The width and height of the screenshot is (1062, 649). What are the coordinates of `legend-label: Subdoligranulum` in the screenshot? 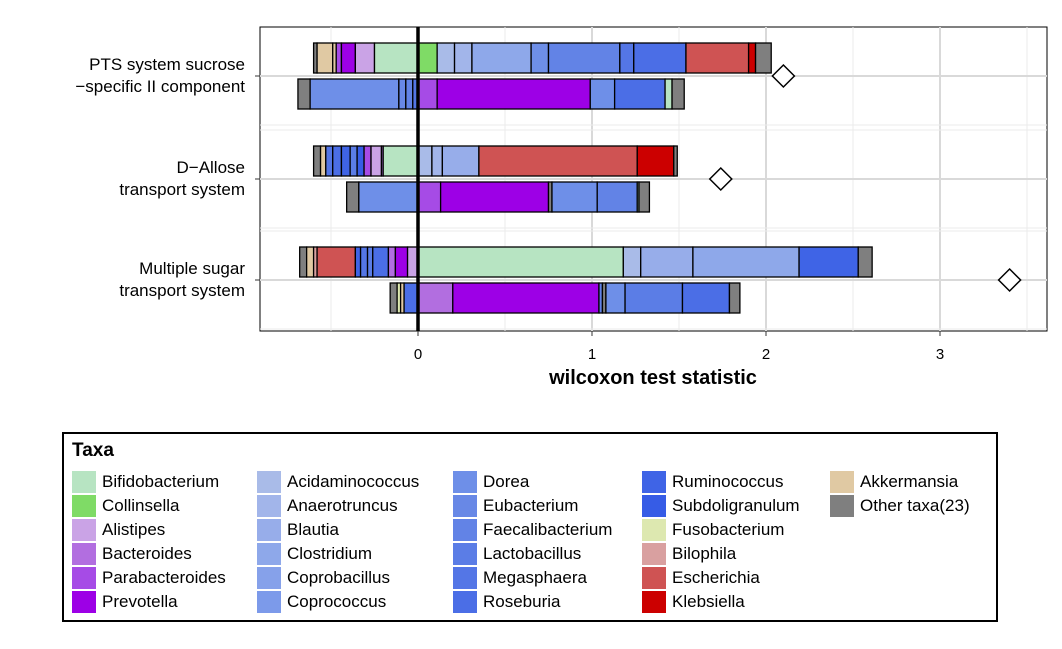 It's located at (736, 505).